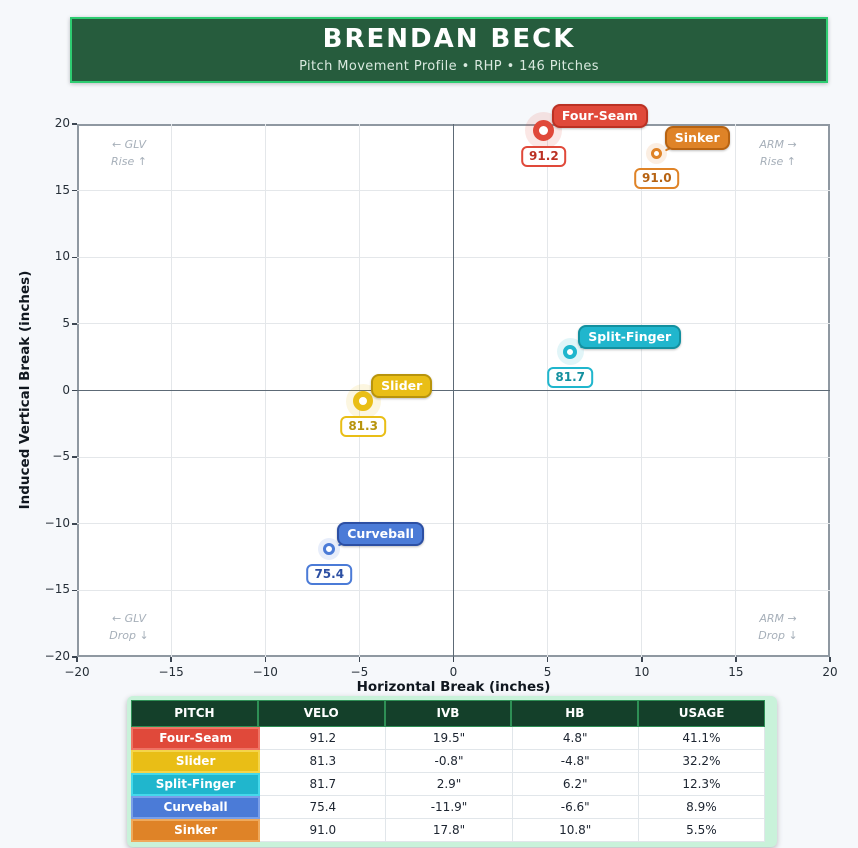 This screenshot has width=858, height=848. I want to click on y-tick-label: 5, so click(66, 322).